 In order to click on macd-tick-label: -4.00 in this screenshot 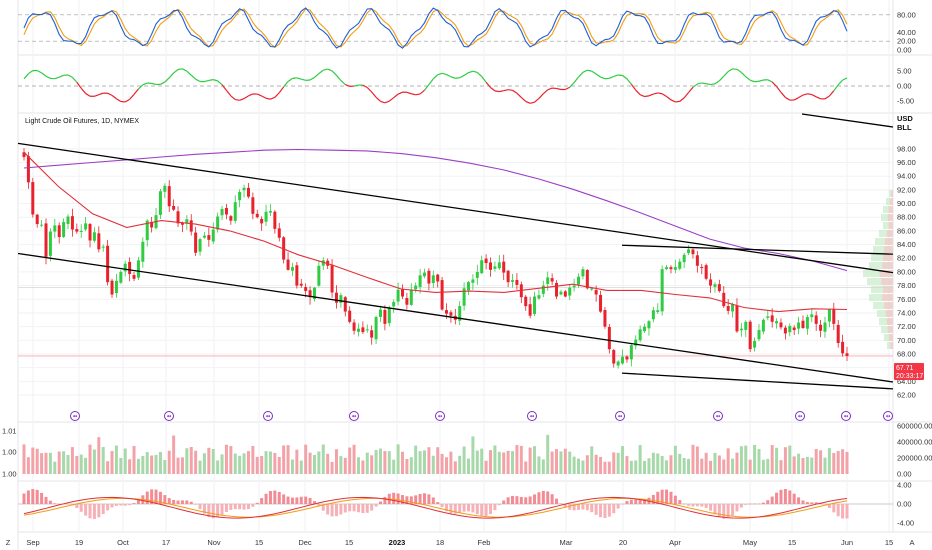, I will do `click(905, 522)`.